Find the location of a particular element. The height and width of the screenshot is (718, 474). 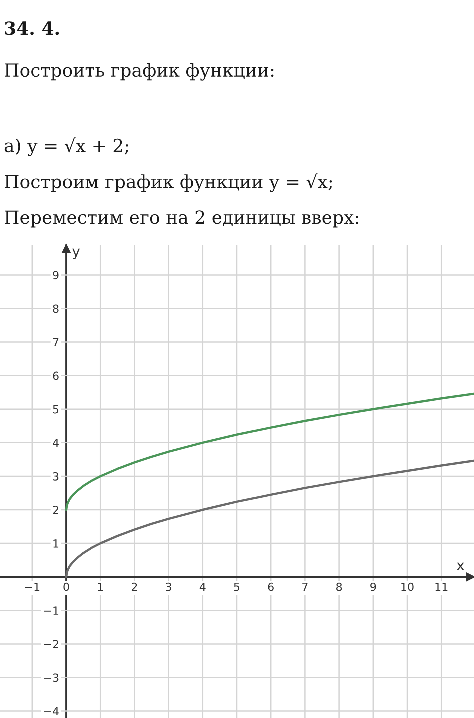

x-tick-label: 5 is located at coordinates (237, 587).